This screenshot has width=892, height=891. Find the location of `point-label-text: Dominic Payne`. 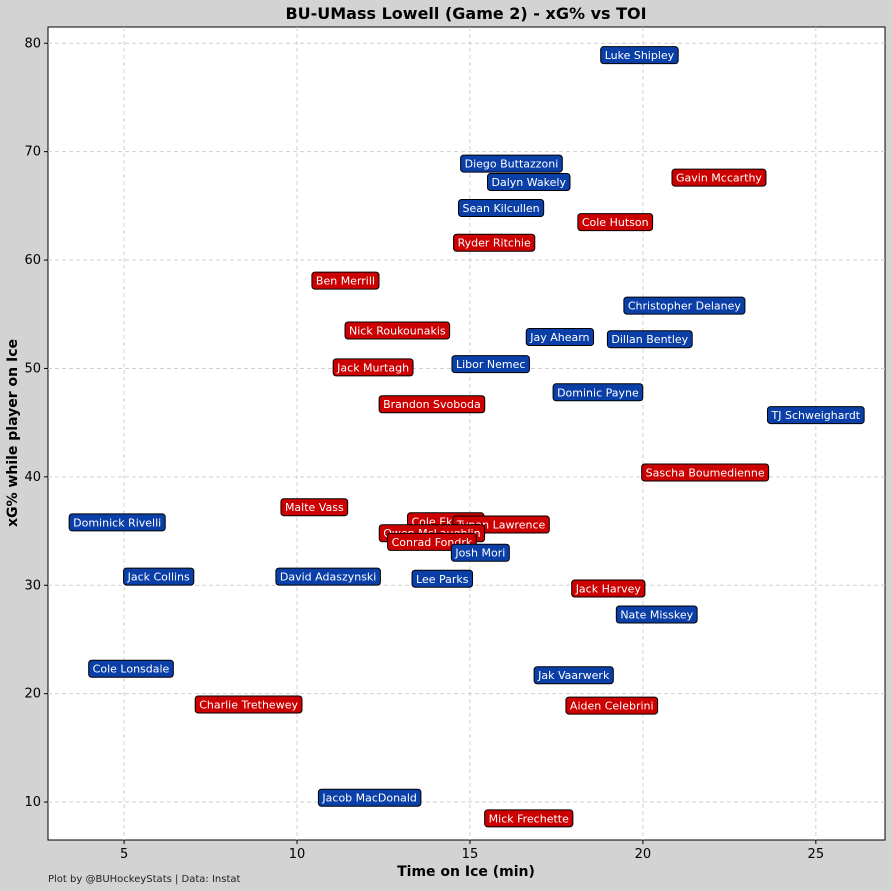

point-label-text: Dominic Payne is located at coordinates (598, 392).